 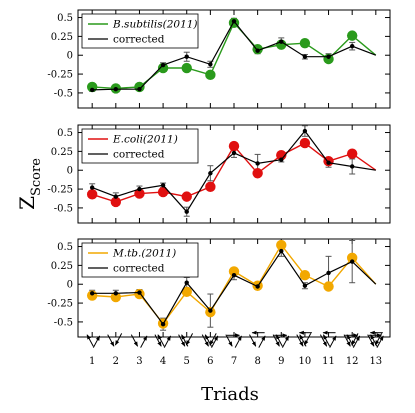 I want to click on legend-label: B.subtilis(2011), so click(x=155, y=25).